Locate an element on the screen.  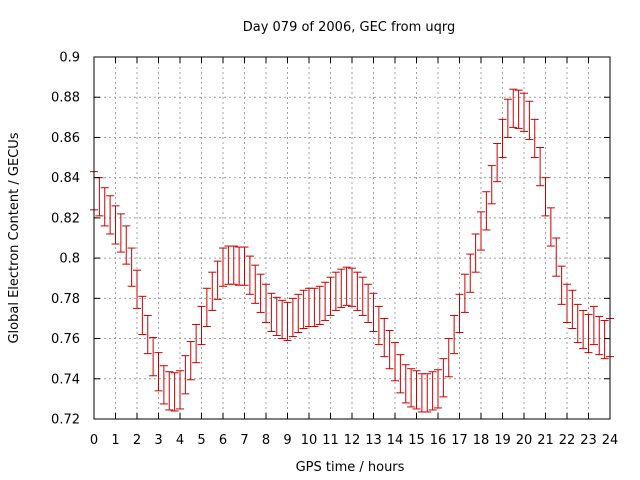
y-tick-label: 0.8 is located at coordinates (69, 259).